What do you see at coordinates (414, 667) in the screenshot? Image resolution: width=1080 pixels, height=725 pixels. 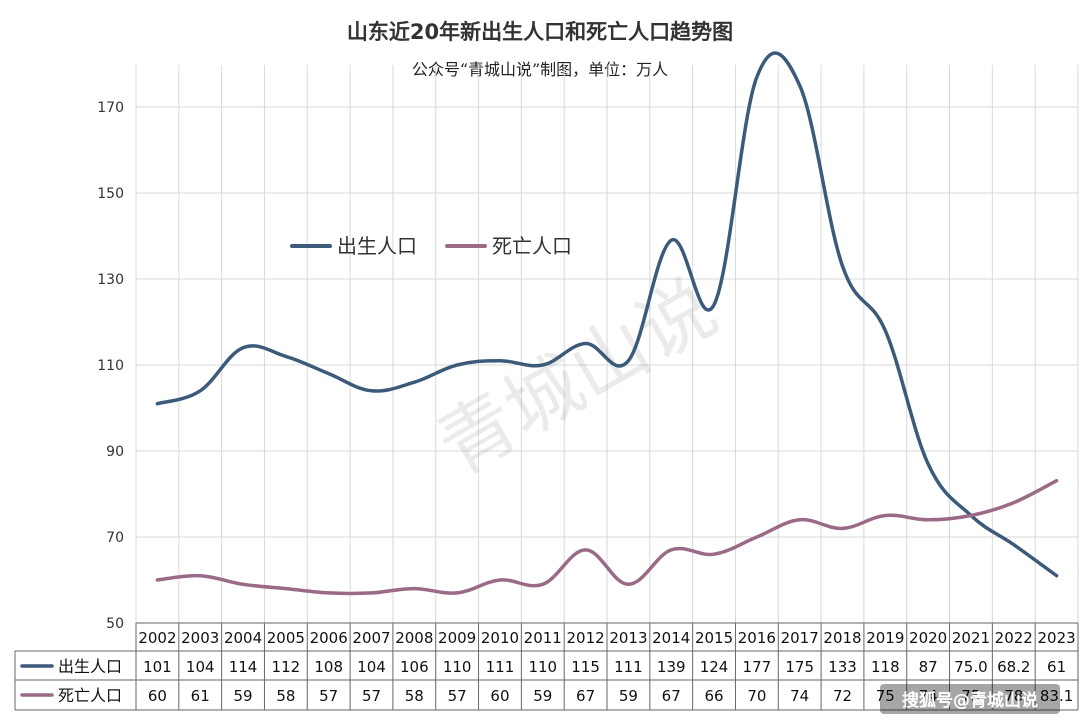 I see `data-label: 106` at bounding box center [414, 667].